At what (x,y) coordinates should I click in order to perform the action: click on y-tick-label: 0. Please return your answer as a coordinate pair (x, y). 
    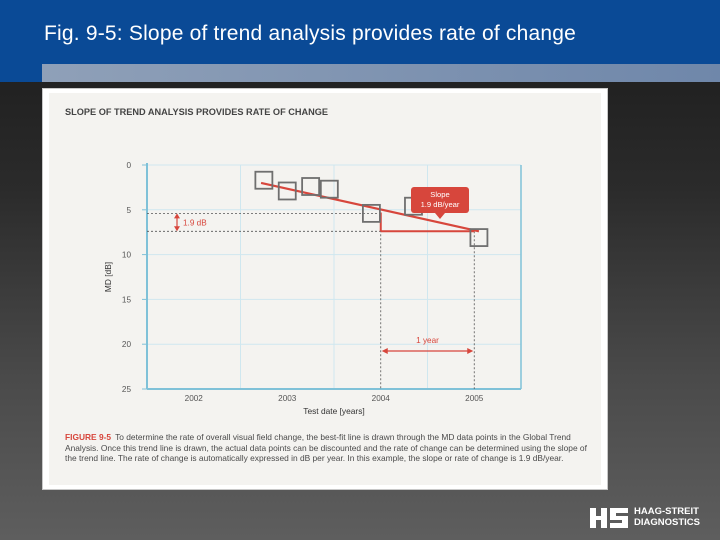
    Looking at the image, I should click on (128, 165).